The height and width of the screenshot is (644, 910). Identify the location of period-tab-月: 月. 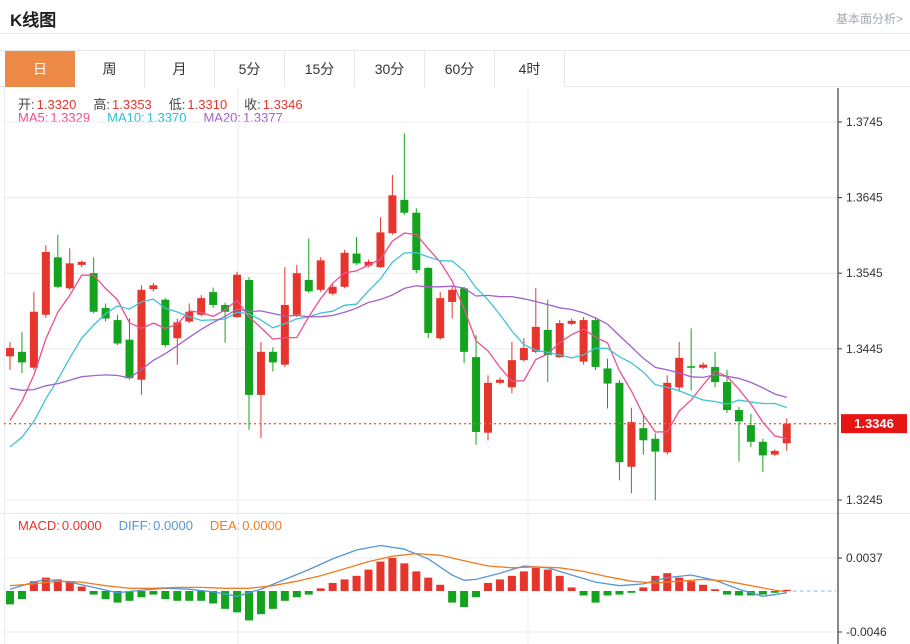
(180, 69).